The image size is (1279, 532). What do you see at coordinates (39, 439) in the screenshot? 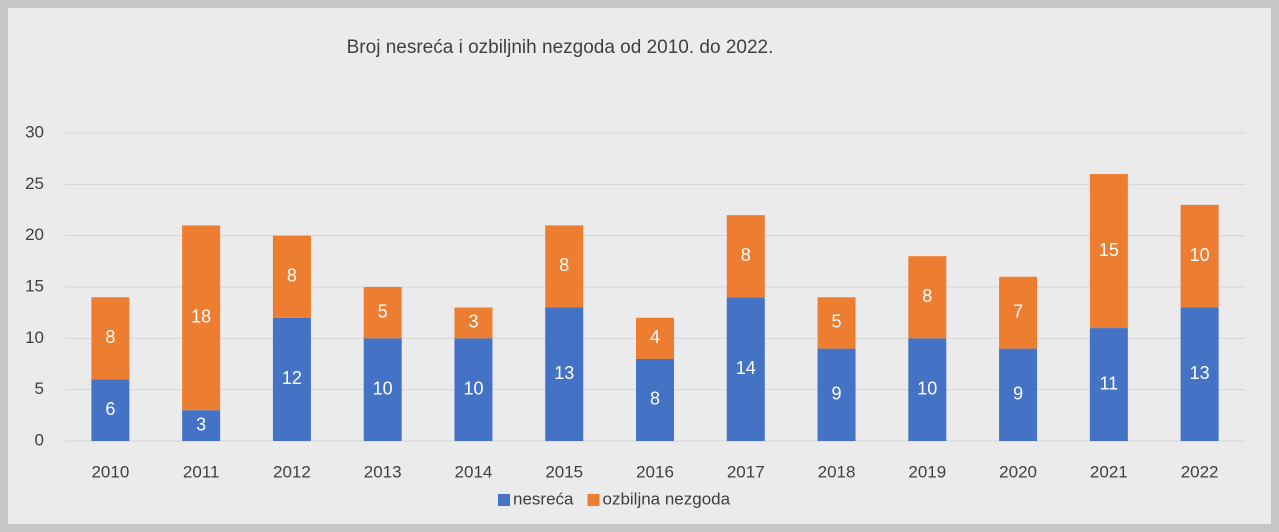
I see `y-tick-label: 0` at bounding box center [39, 439].